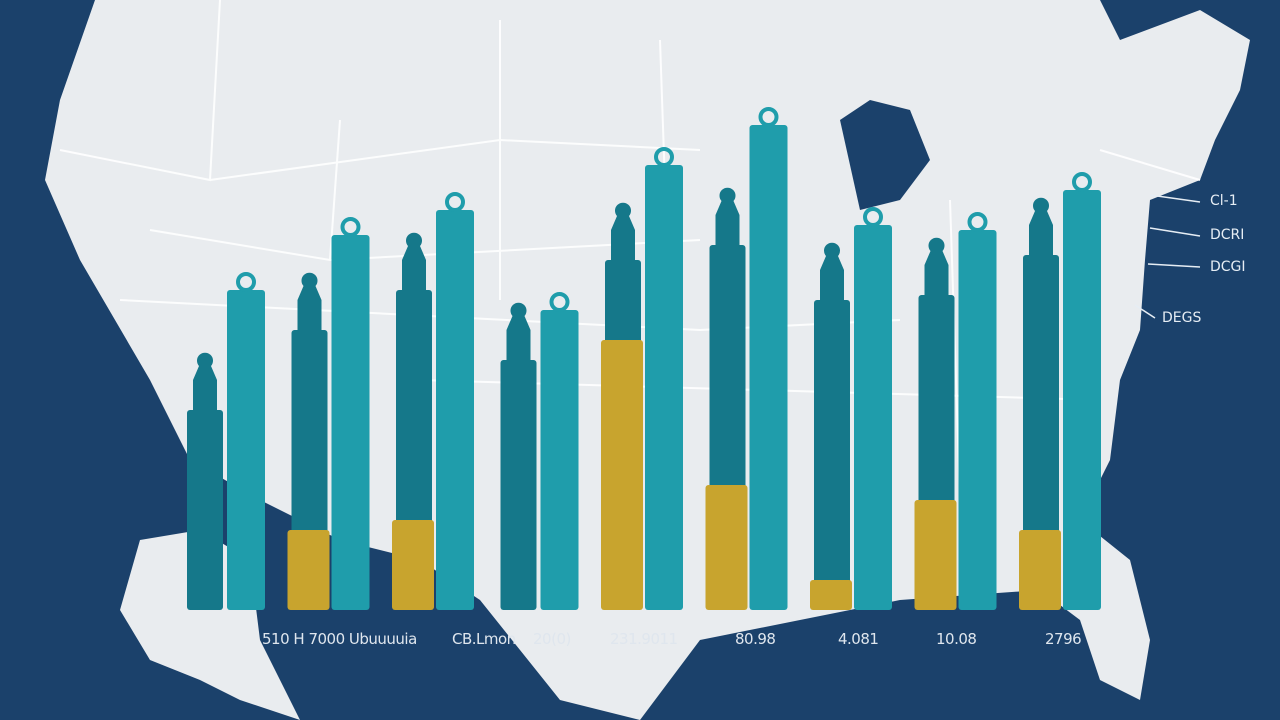 The width and height of the screenshot is (1280, 720). I want to click on side-label: DCGI, so click(1228, 267).